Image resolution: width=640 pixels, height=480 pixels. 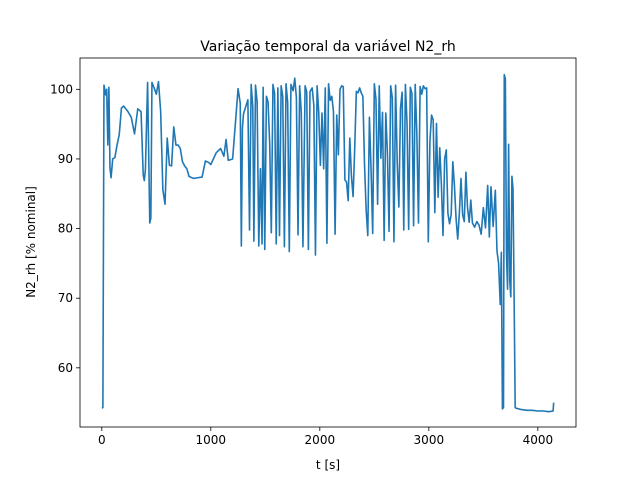 What do you see at coordinates (61, 89) in the screenshot?
I see `y-tick-label: 100` at bounding box center [61, 89].